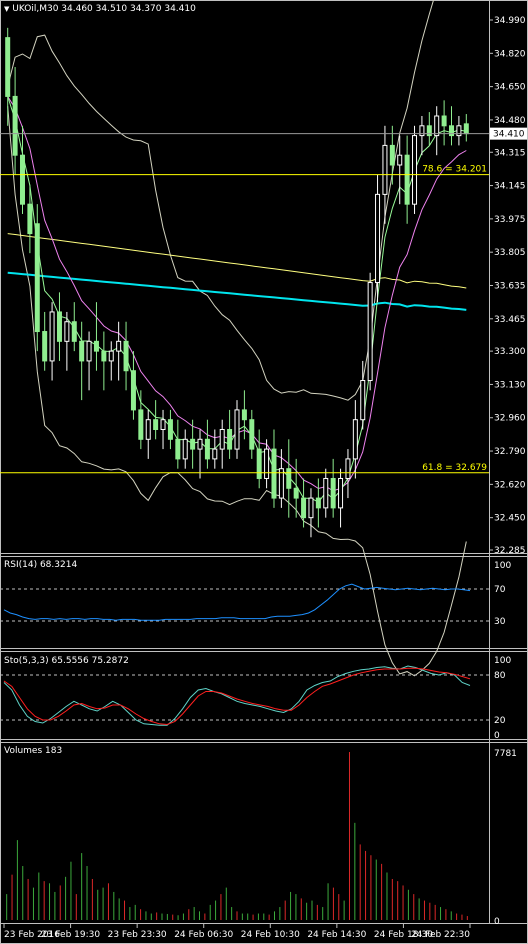 The image size is (528, 944). Describe the element at coordinates (510, 519) in the screenshot. I see `price-tick-label: 32.450` at that location.